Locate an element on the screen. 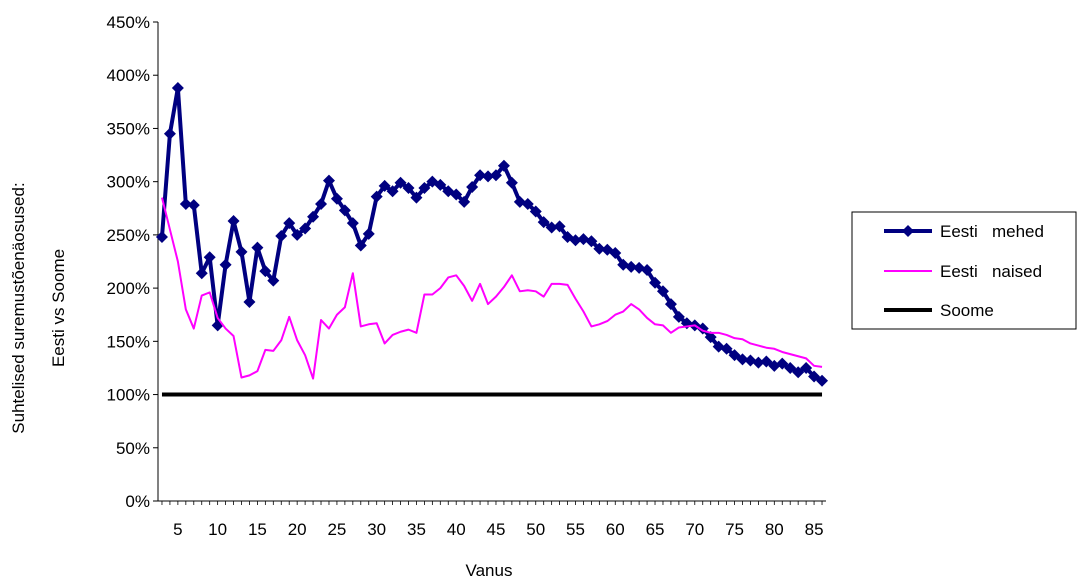 This screenshot has height=585, width=1077. legend-label: Soome is located at coordinates (967, 310).